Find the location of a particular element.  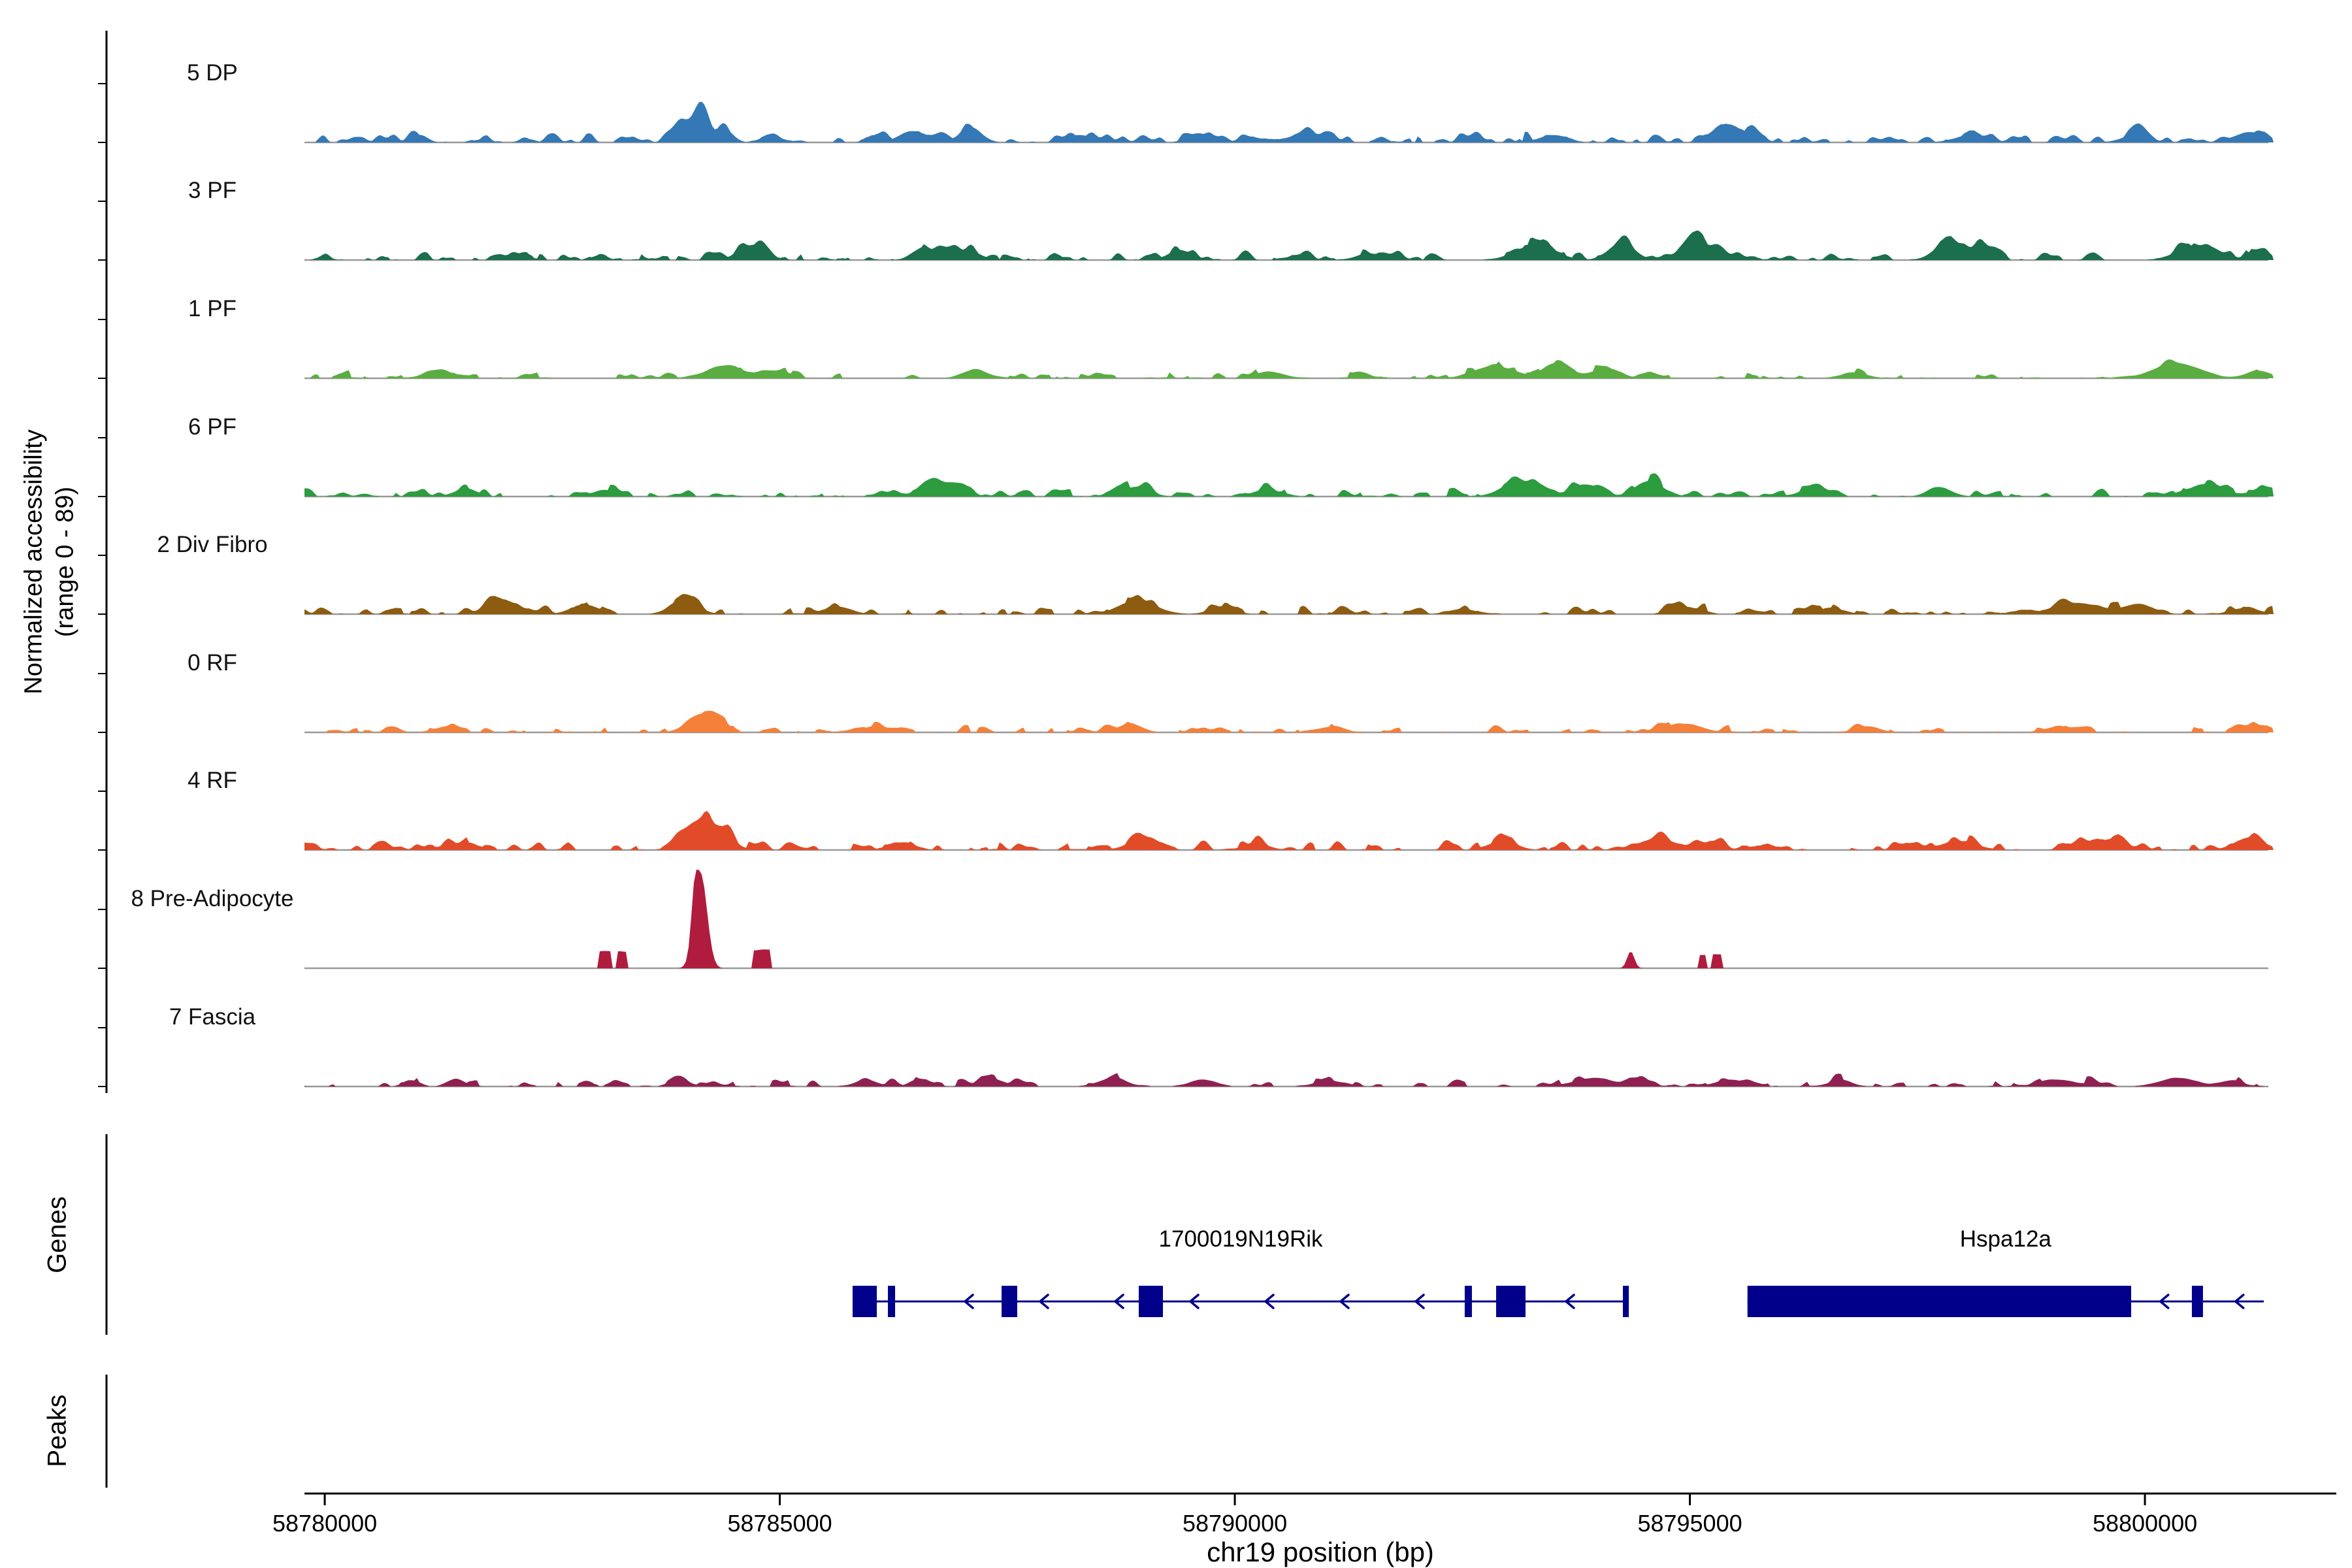

track-label-7-fascia: 7 Fascia is located at coordinates (212, 1017).